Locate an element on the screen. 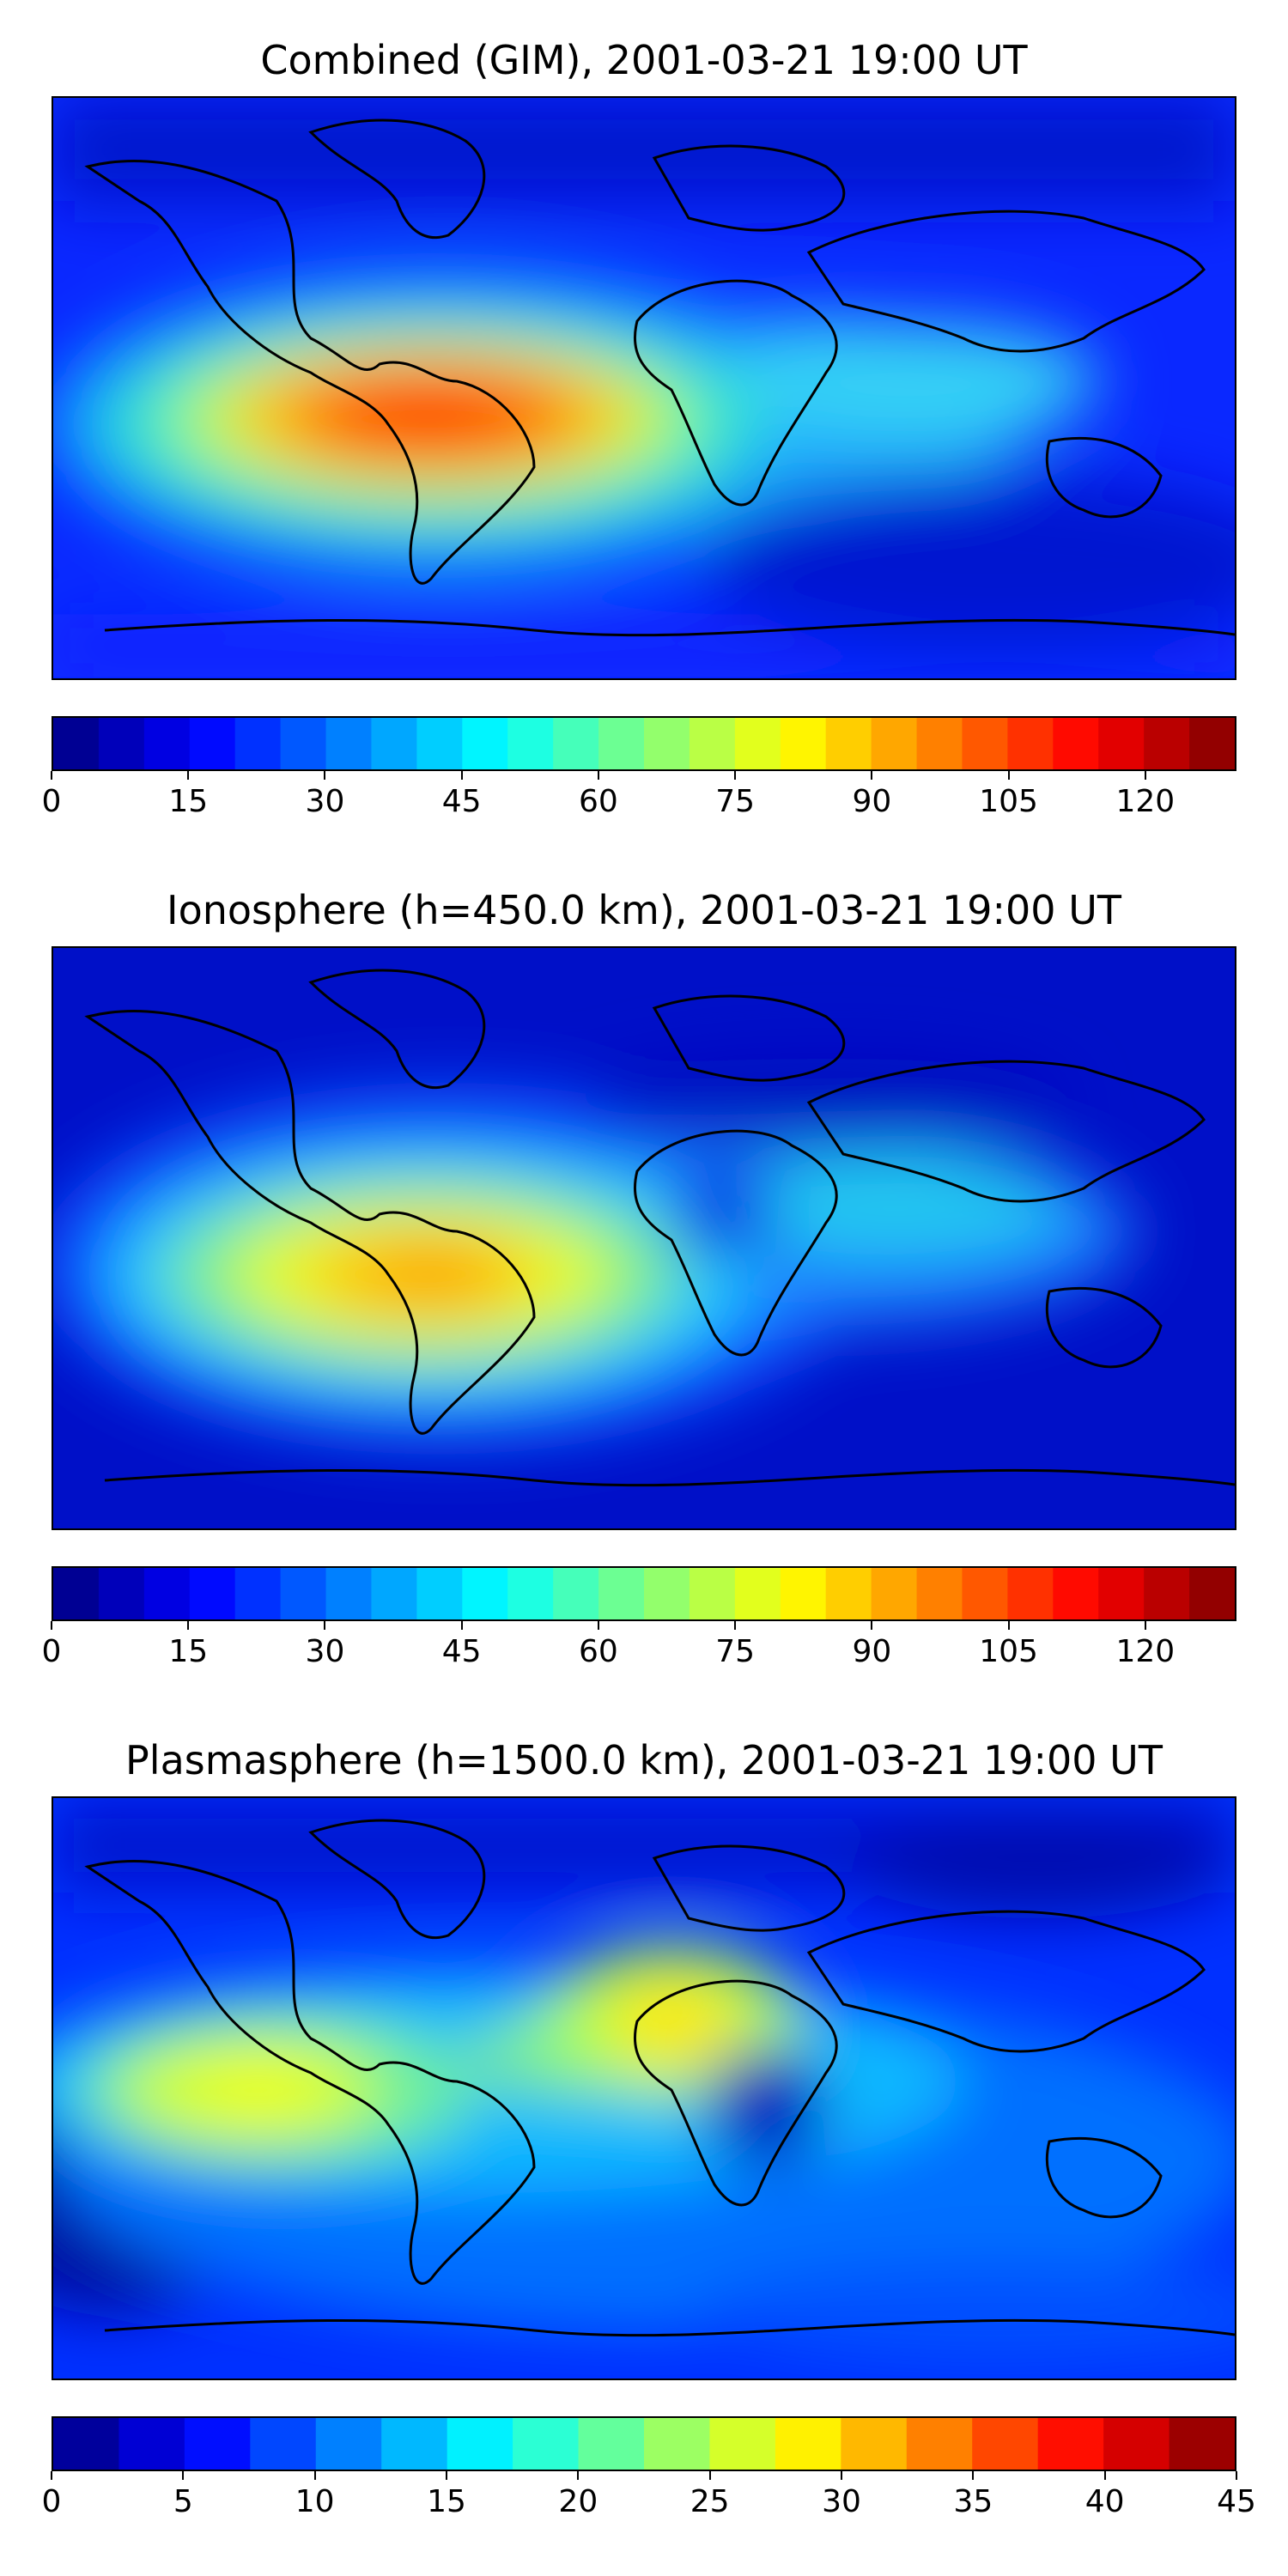 The height and width of the screenshot is (2576, 1288). colorbar-tick-label: 5 is located at coordinates (183, 2501).